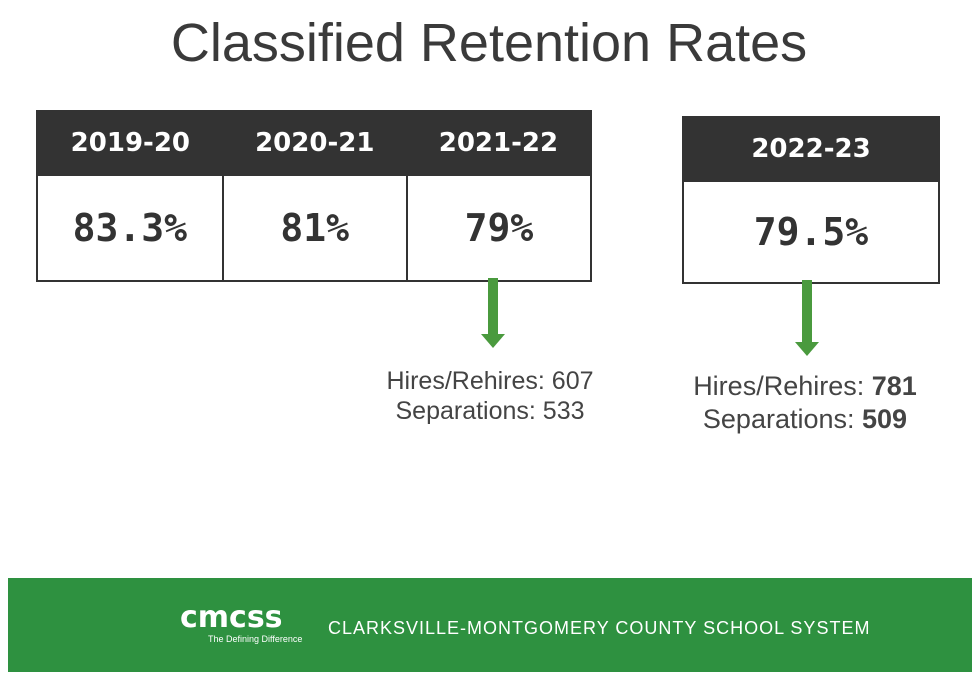  What do you see at coordinates (231, 617) in the screenshot?
I see `cmcss-logo: cmcss` at bounding box center [231, 617].